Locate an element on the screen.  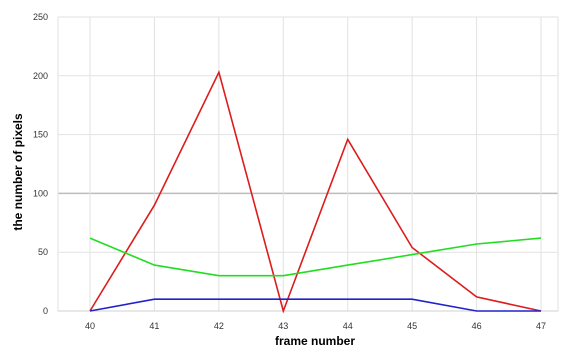
x-tick-label: 40 is located at coordinates (90, 326).